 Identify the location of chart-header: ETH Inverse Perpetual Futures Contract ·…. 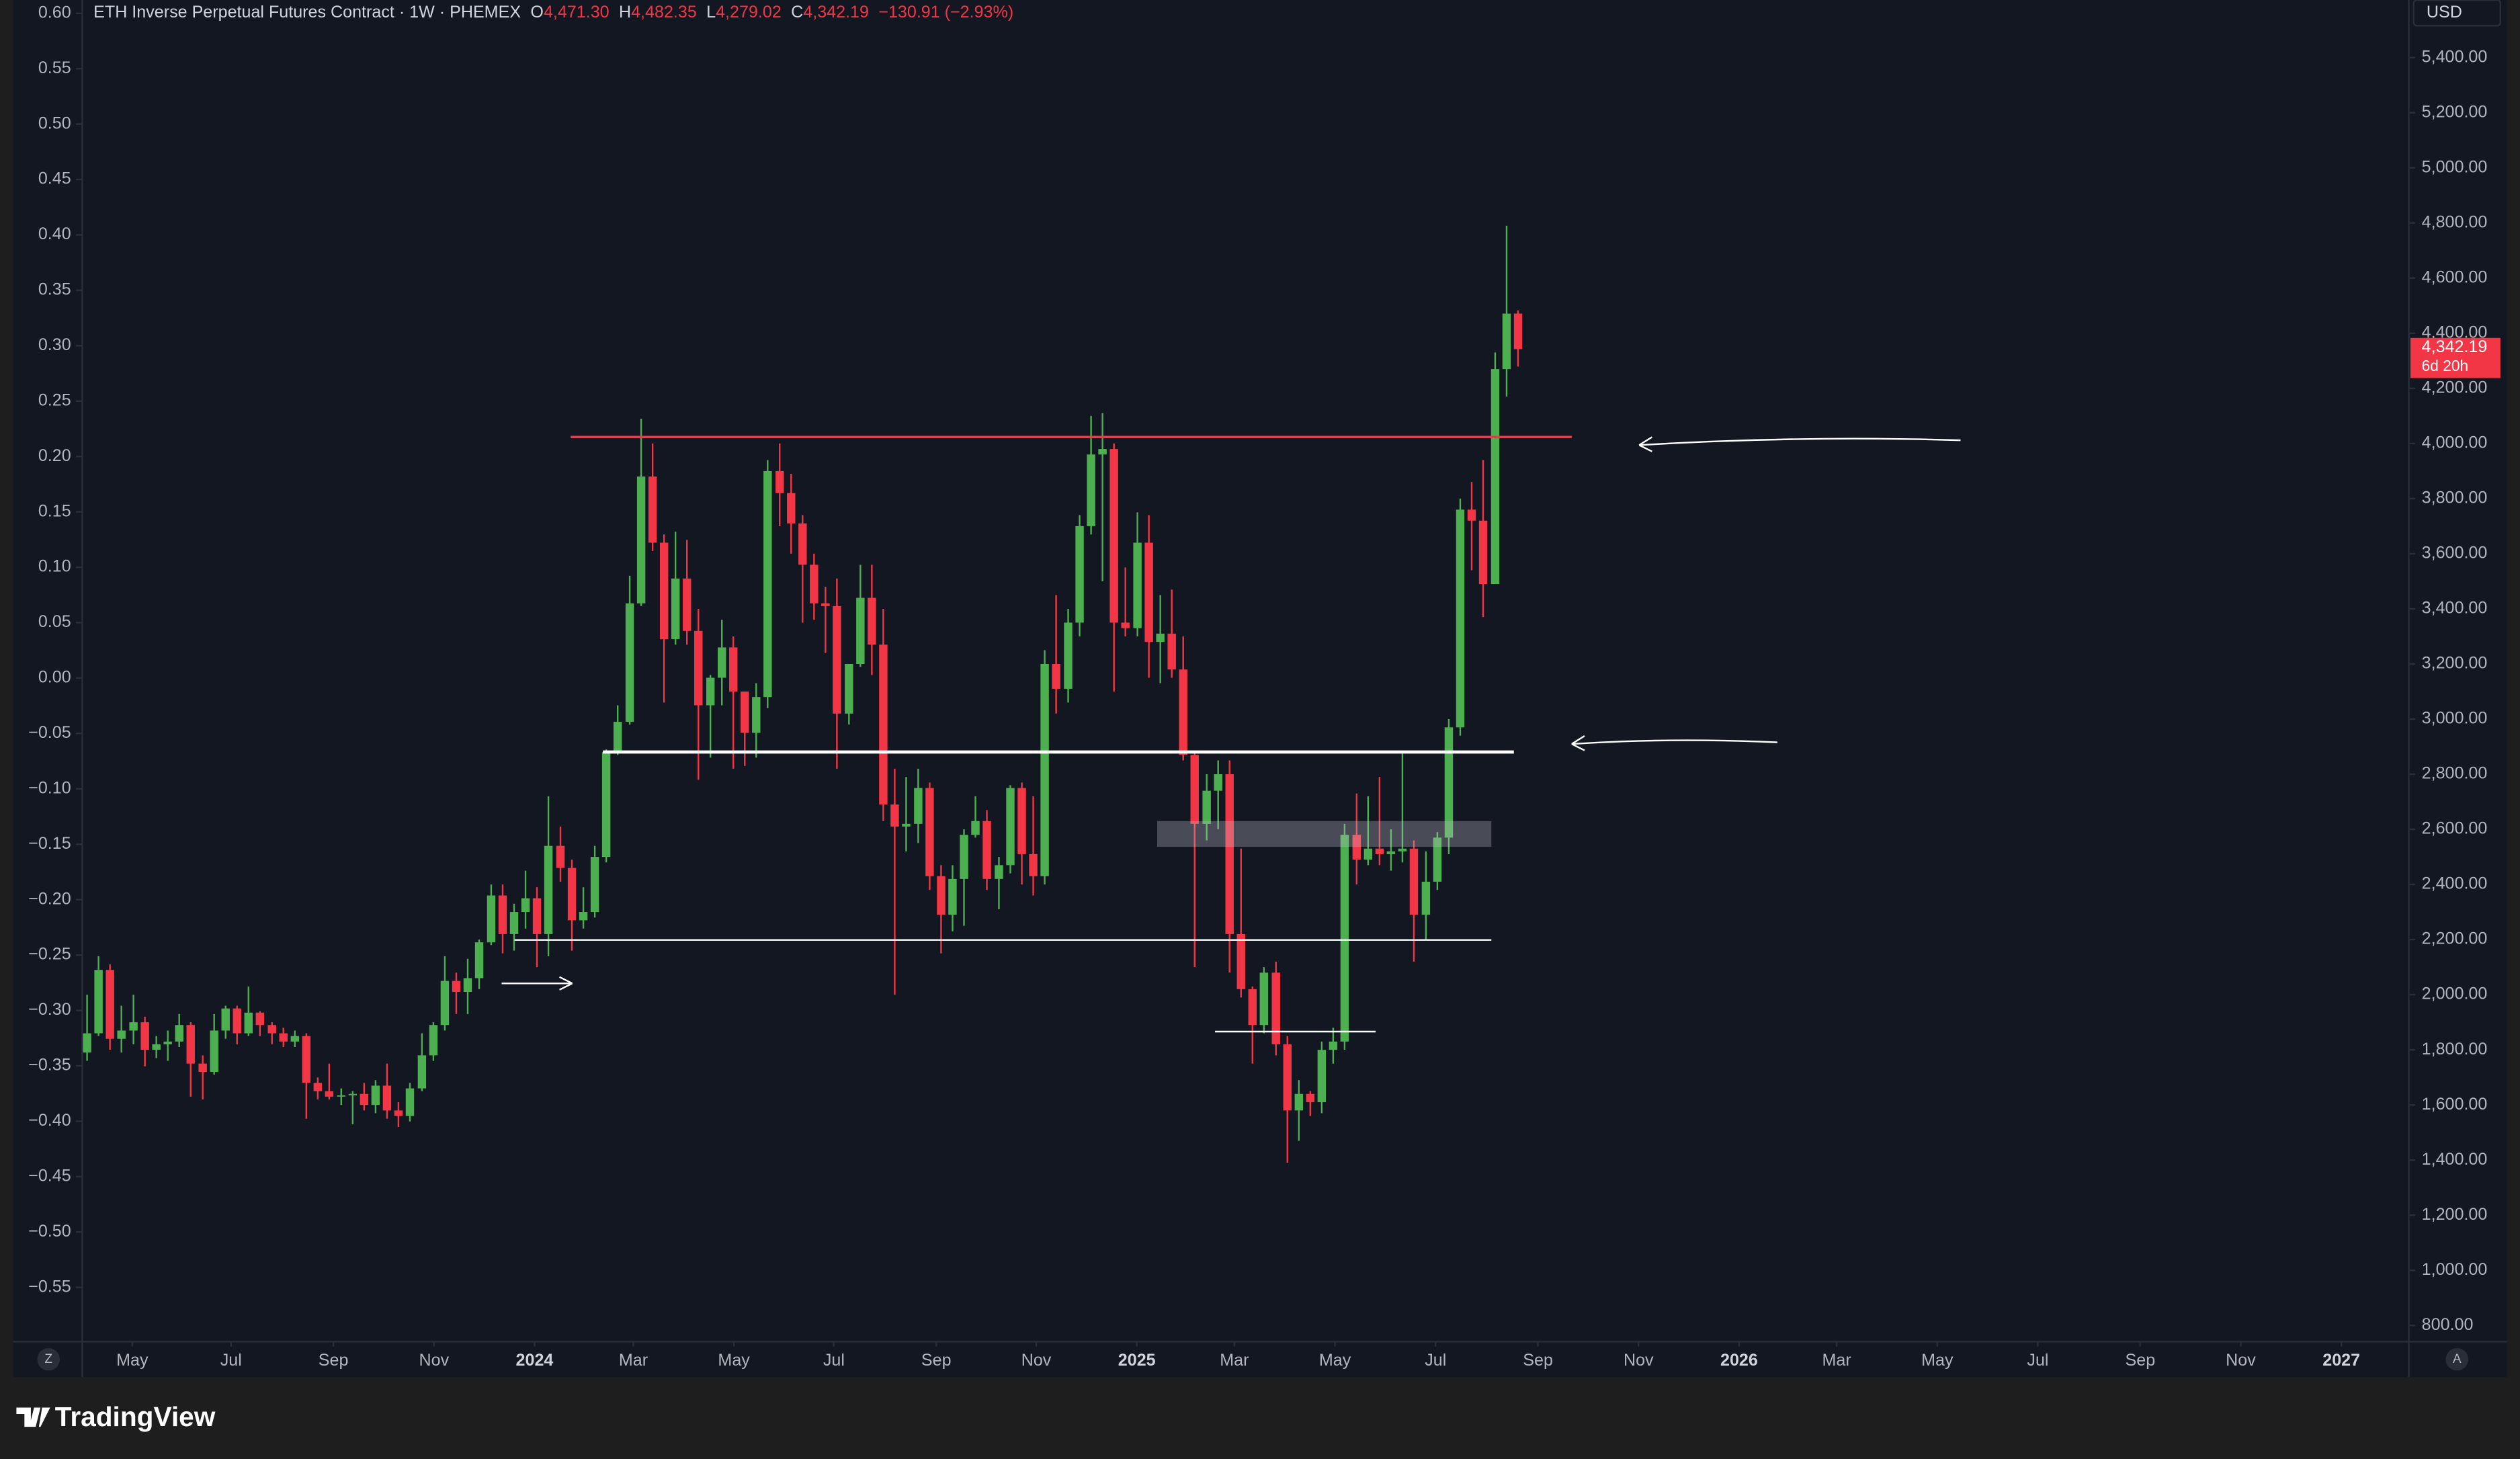
(553, 13).